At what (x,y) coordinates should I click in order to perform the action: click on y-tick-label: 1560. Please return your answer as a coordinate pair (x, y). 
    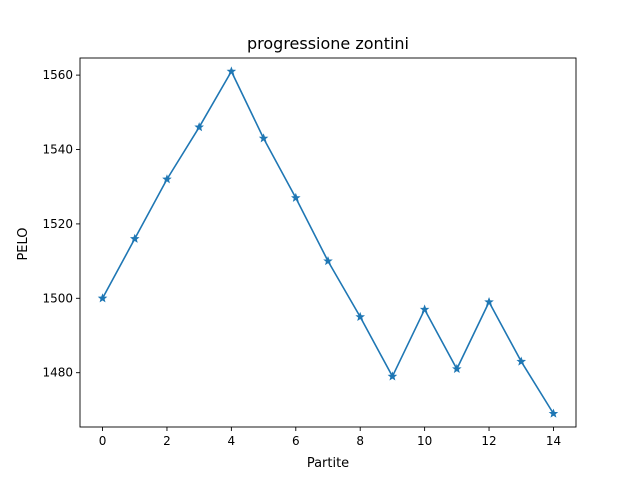
    Looking at the image, I should click on (57, 75).